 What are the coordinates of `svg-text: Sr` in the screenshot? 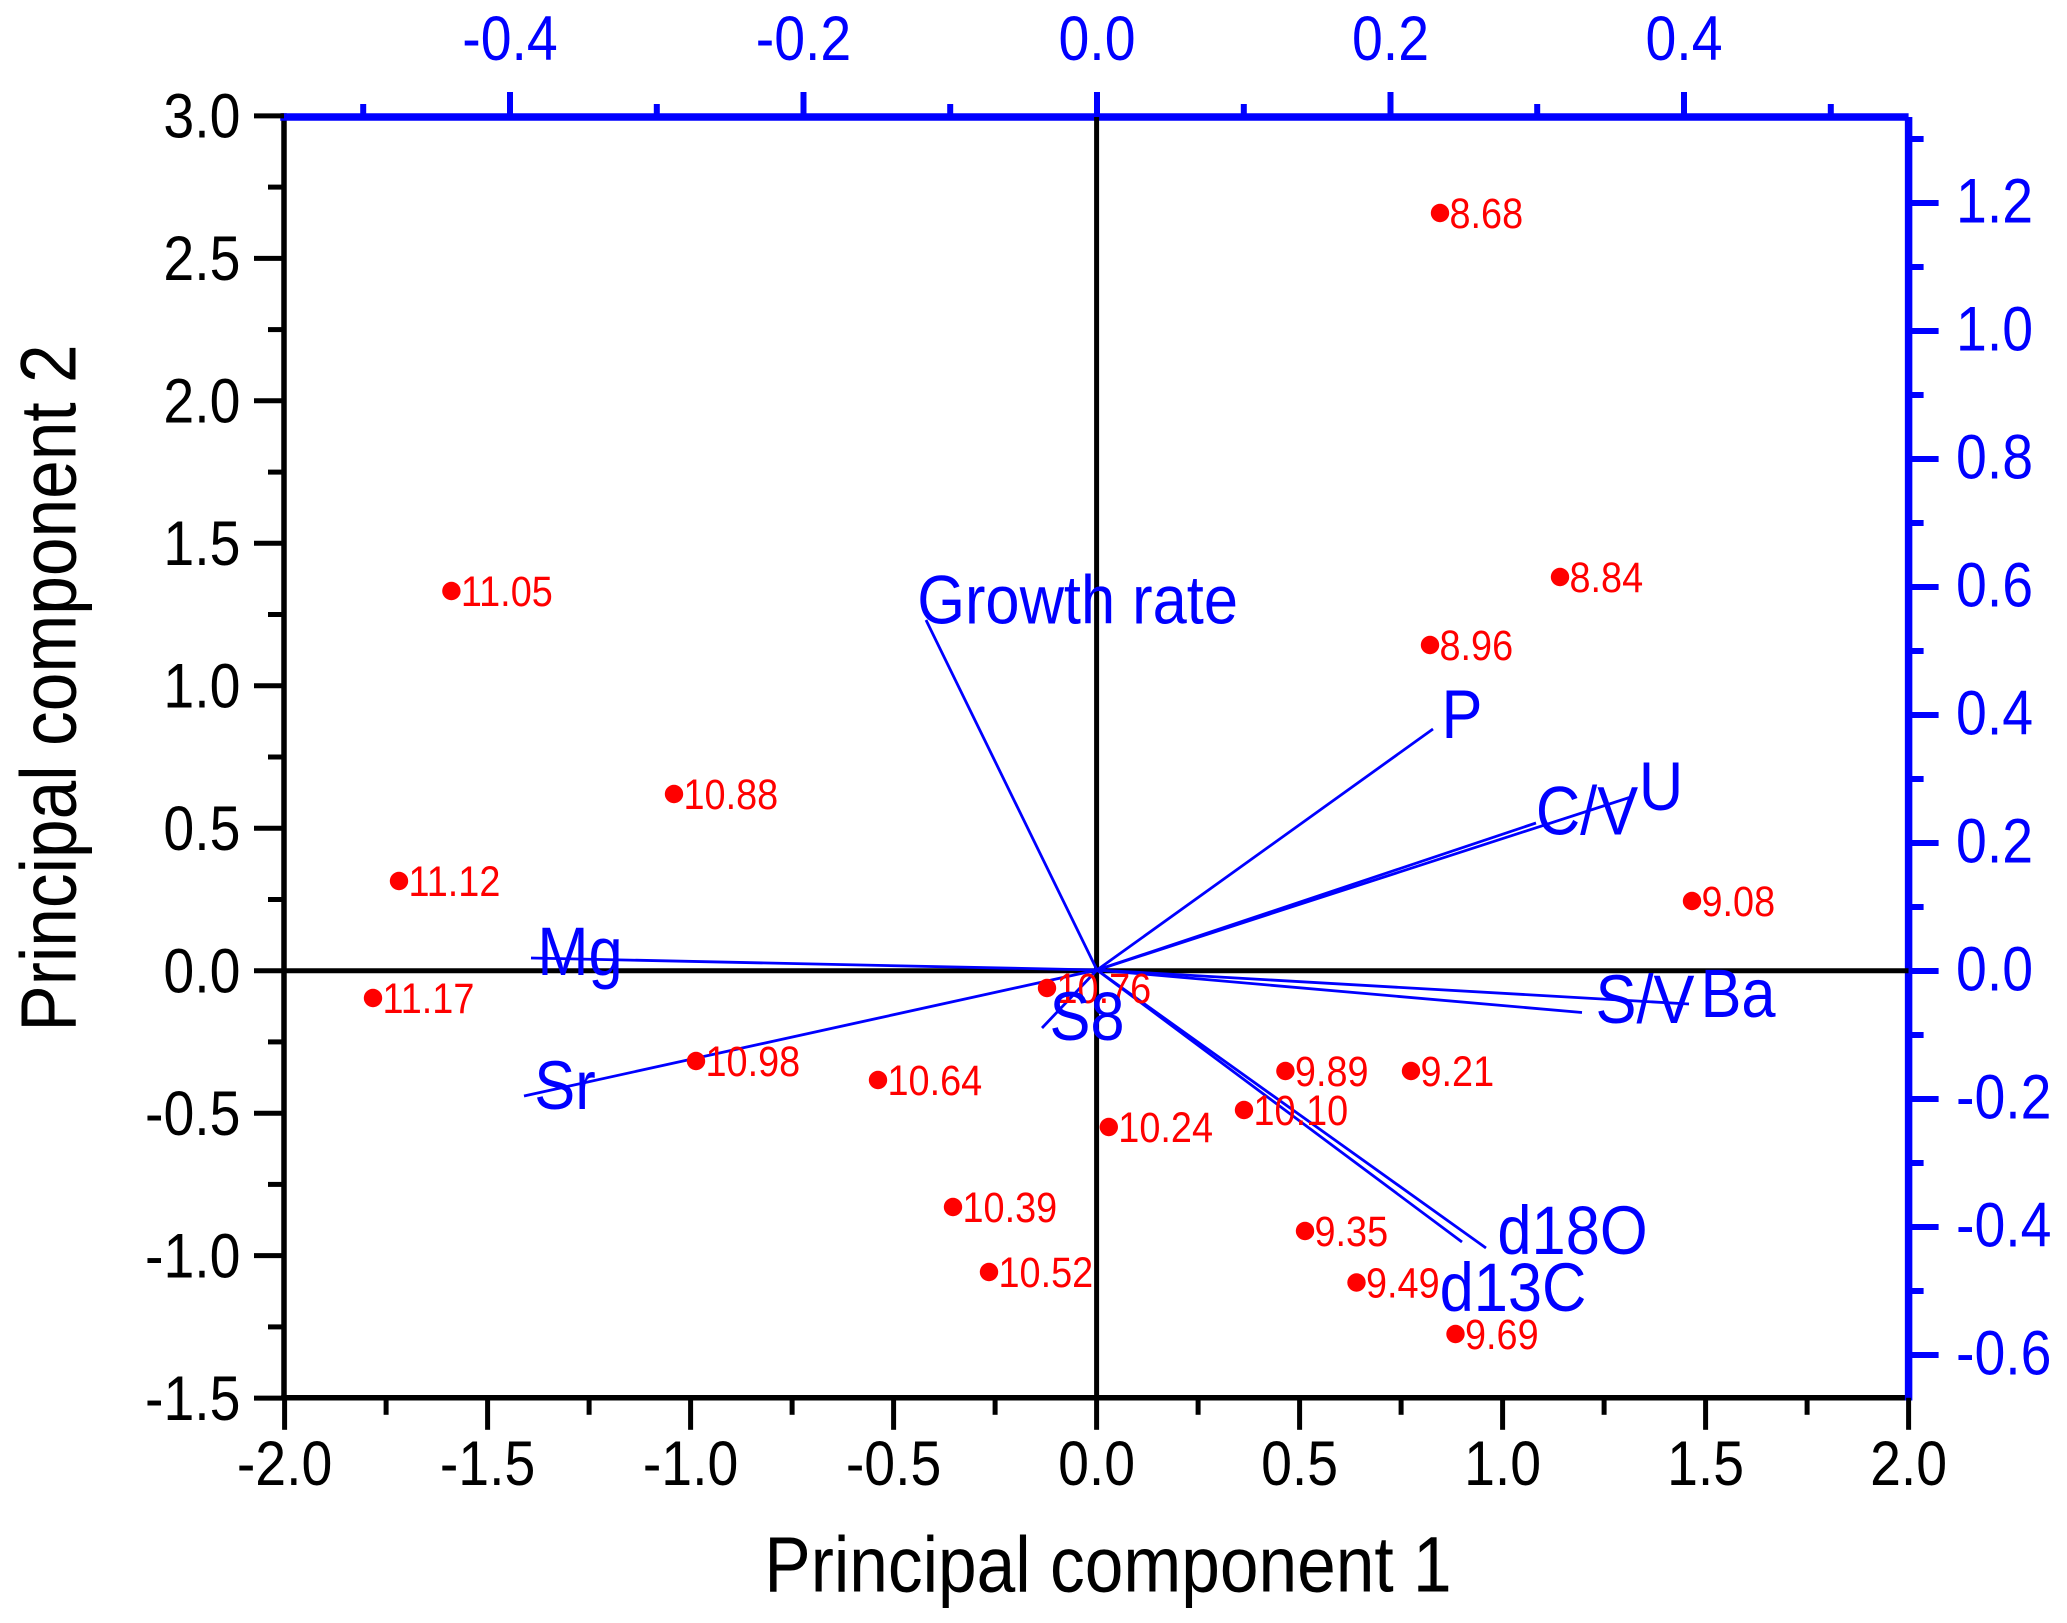 It's located at (564, 1085).